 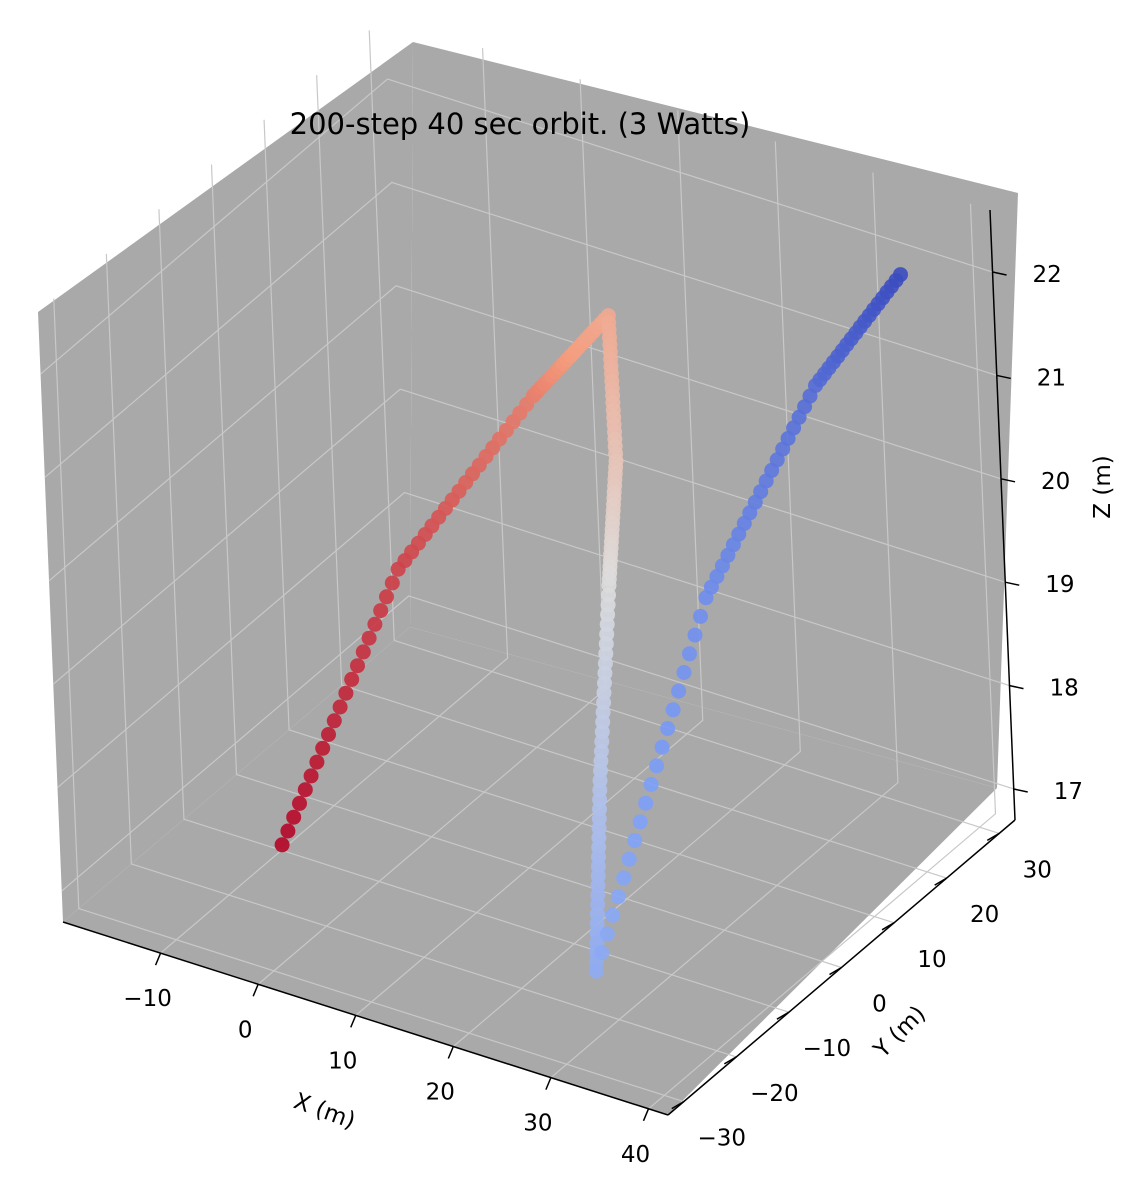 What do you see at coordinates (721, 1139) in the screenshot?
I see `y-tick-label: −30` at bounding box center [721, 1139].